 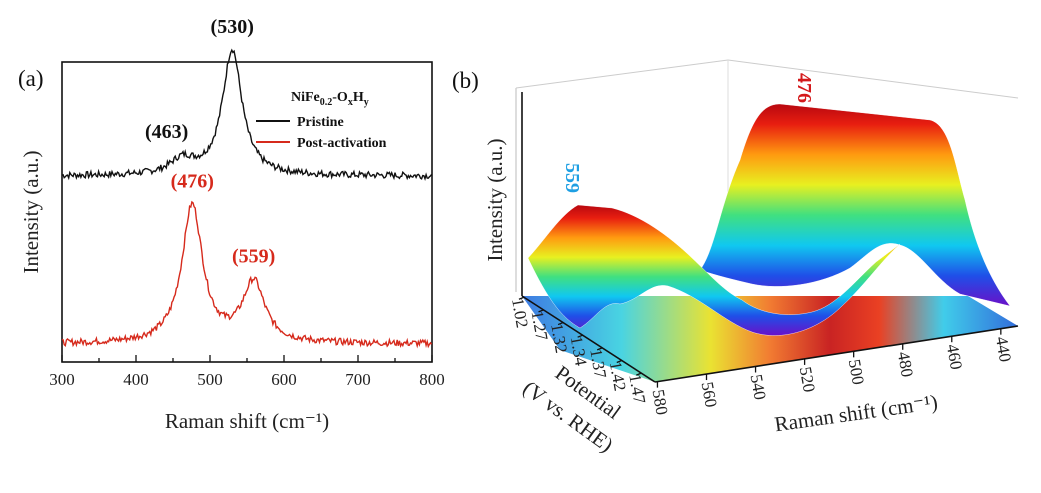 I want to click on panel-b-potential-tick-label: 1.37, so click(x=598, y=363).